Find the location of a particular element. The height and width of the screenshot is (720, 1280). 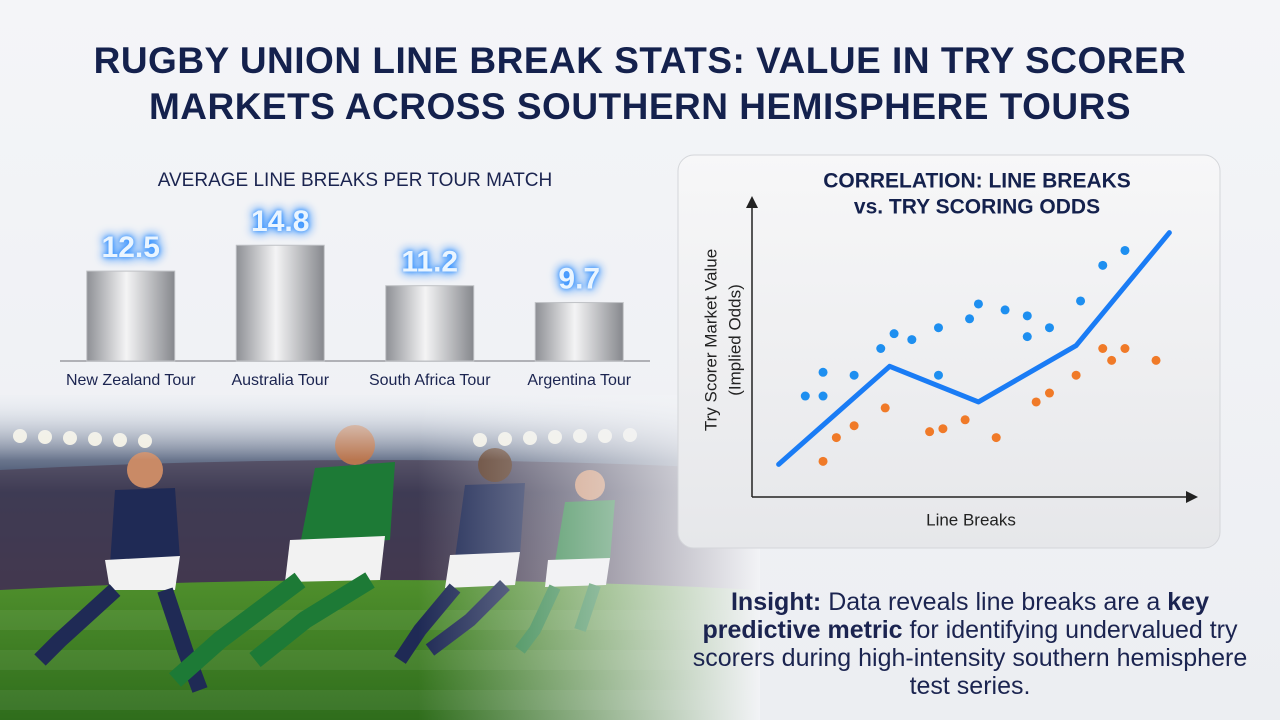

scatter-title: vs. TRY SCORING ODDS is located at coordinates (977, 207).